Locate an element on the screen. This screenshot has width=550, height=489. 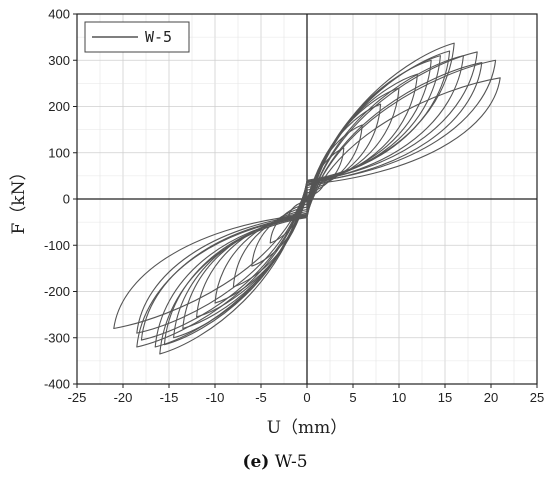
x-tick-label: -20 is located at coordinates (123, 397).